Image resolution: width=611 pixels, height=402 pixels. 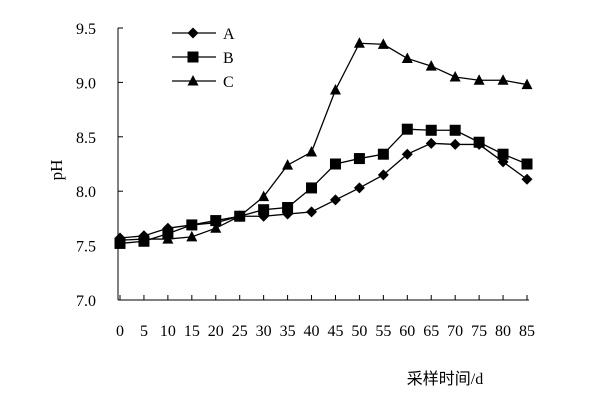 I want to click on x-tick-label: 65, so click(x=431, y=331).